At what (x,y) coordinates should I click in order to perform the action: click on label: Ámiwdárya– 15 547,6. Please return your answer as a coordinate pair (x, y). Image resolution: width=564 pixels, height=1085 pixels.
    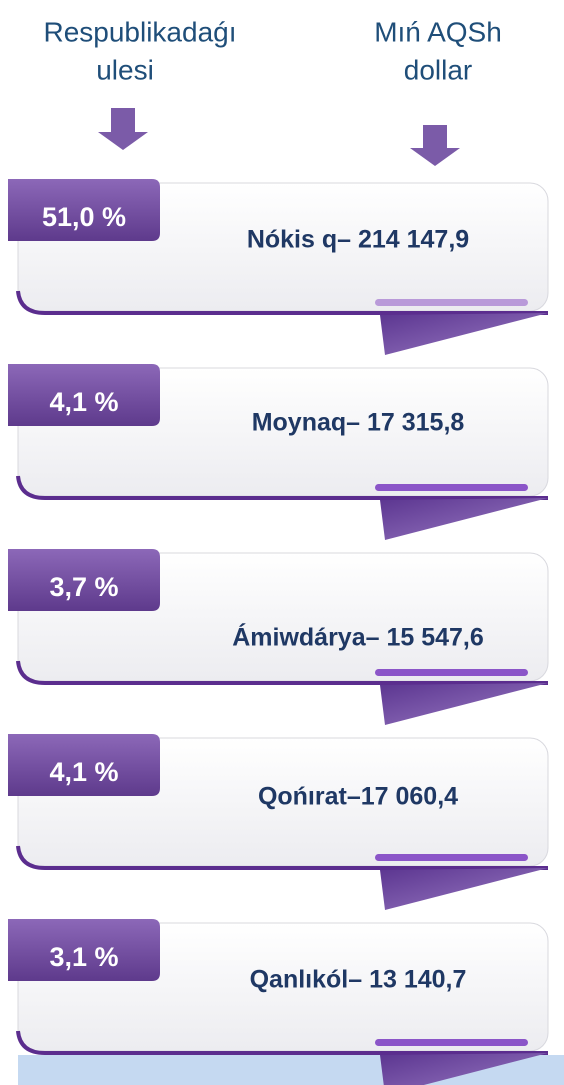
    Looking at the image, I should click on (358, 637).